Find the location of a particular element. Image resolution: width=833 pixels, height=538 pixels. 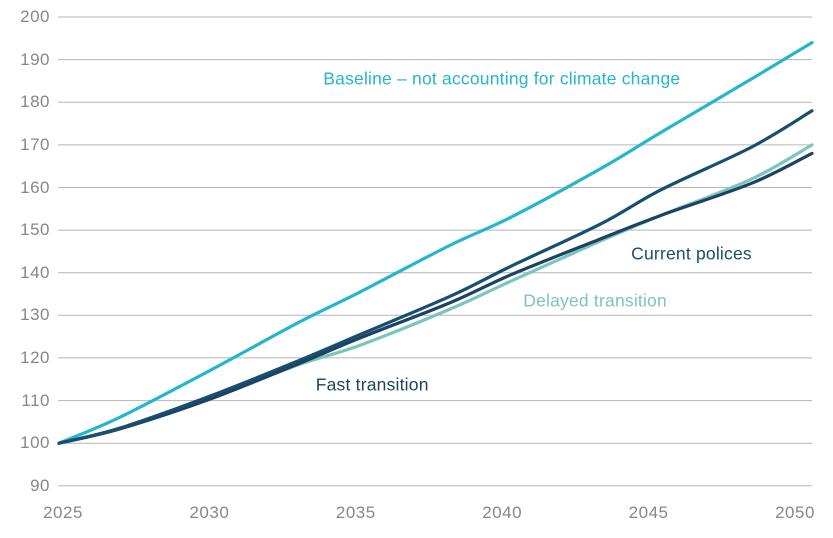

y-tick-130: 130 is located at coordinates (35, 315).